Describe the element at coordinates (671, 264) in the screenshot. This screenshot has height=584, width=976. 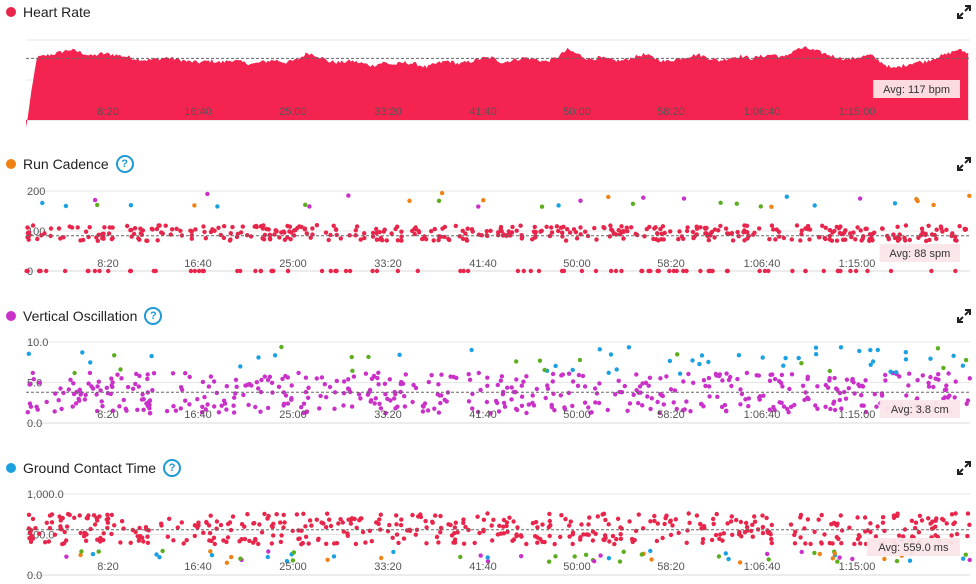
I see `x-tick-label: 58:20` at that location.